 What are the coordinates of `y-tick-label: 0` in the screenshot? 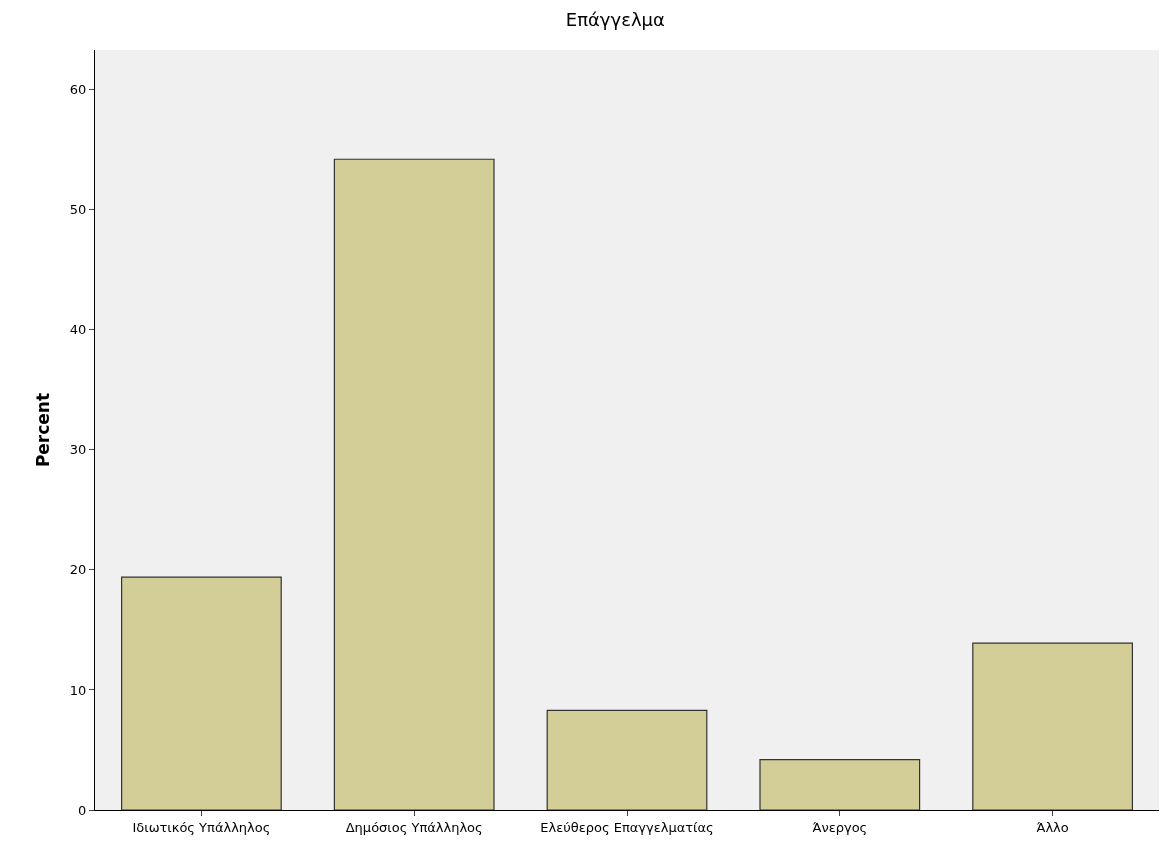 It's located at (82, 810).